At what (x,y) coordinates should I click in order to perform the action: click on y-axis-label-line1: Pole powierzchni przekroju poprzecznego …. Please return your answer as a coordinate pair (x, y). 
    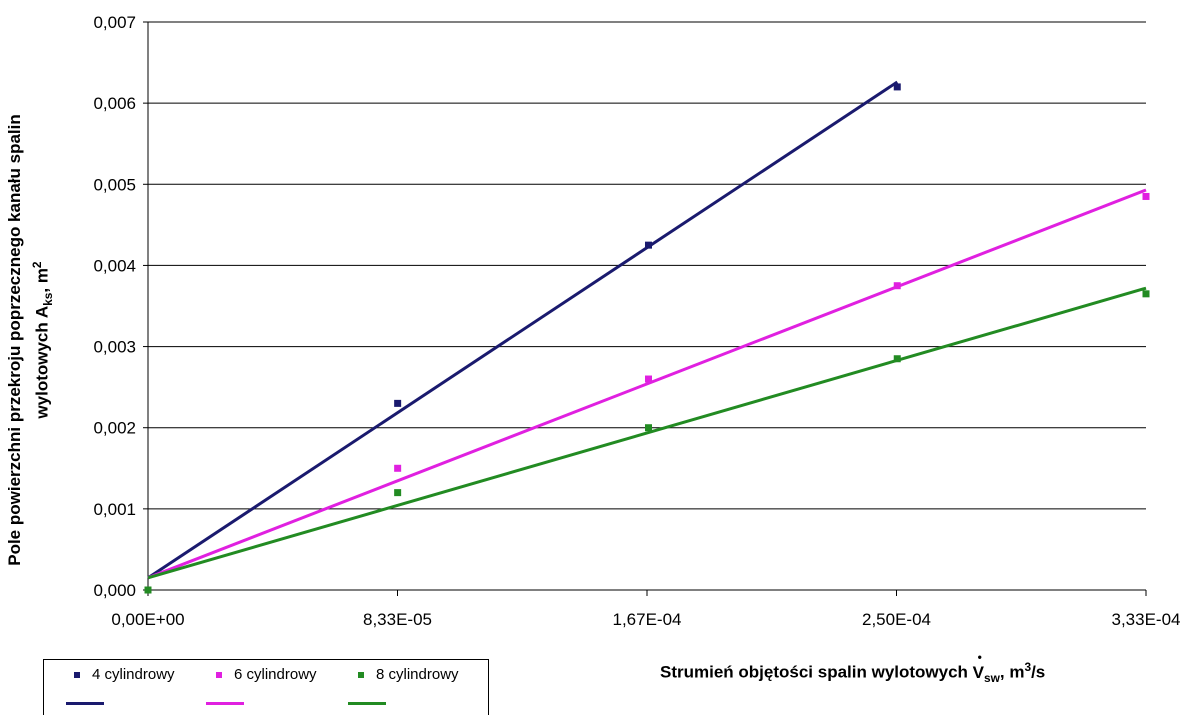
    Looking at the image, I should click on (15, 340).